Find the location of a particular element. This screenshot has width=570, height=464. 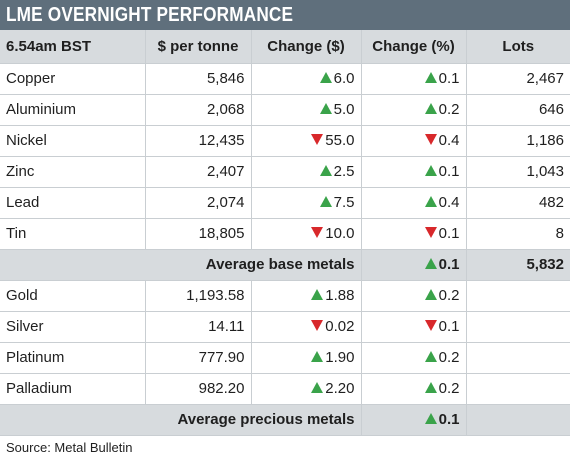

price-cell: 12,435 is located at coordinates (198, 141).